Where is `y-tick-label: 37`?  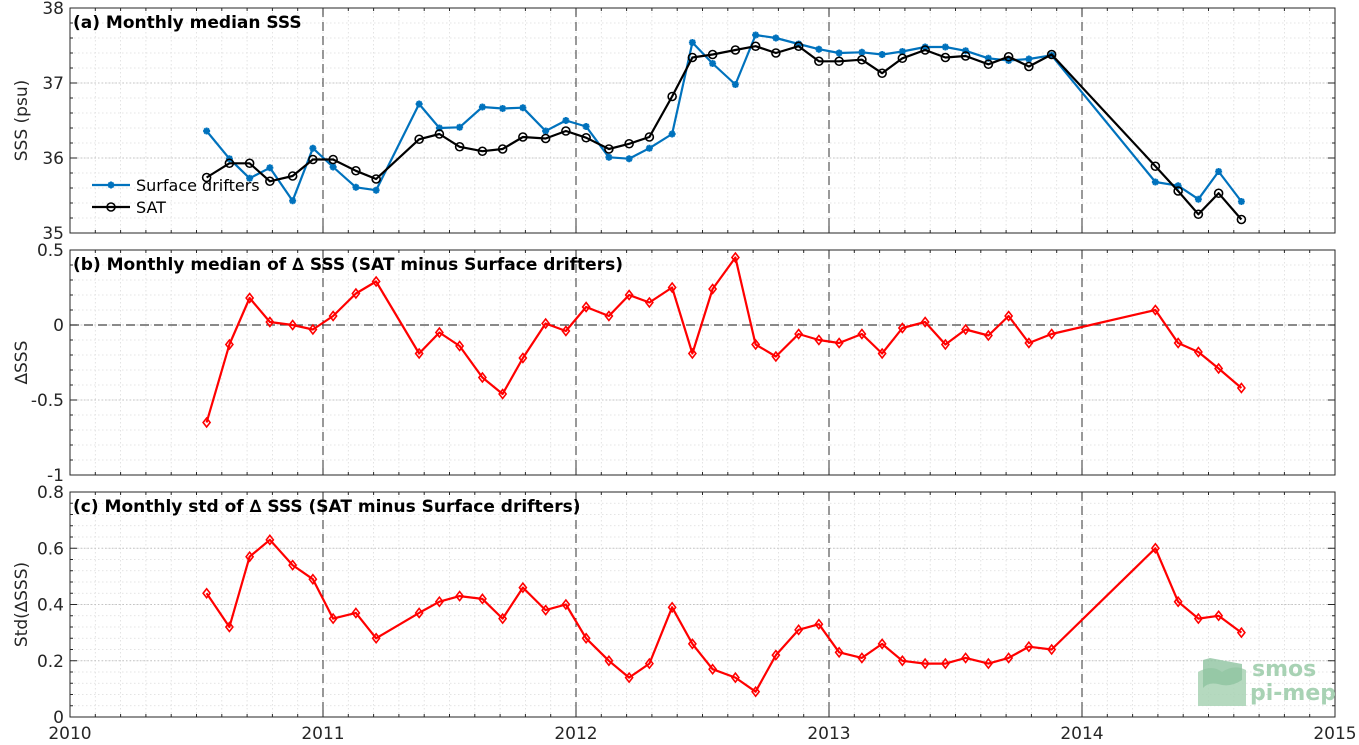 y-tick-label: 37 is located at coordinates (53, 84).